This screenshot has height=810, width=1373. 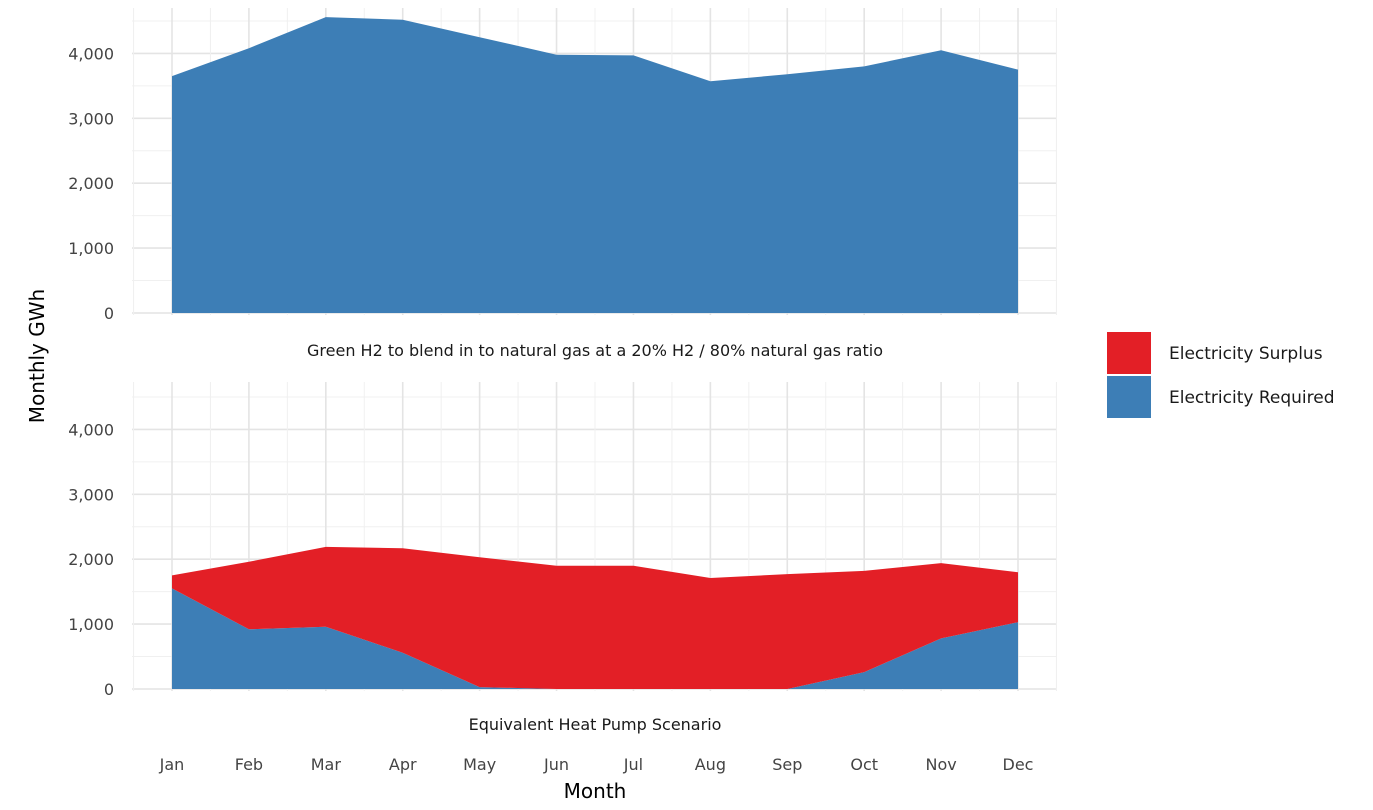 I want to click on x-tick-label: Mar, so click(x=326, y=764).